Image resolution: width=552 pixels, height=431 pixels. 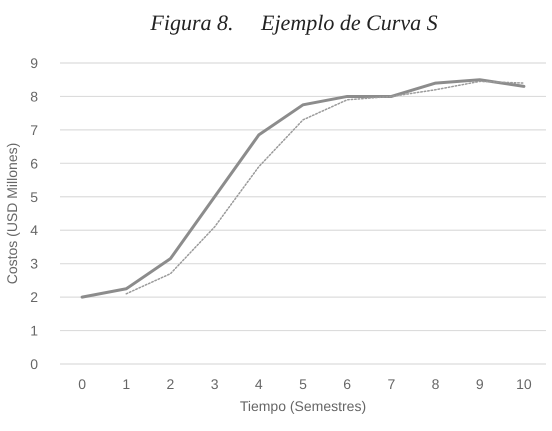 I want to click on x-axis-title: Tiempo (Semestres), so click(x=303, y=406).